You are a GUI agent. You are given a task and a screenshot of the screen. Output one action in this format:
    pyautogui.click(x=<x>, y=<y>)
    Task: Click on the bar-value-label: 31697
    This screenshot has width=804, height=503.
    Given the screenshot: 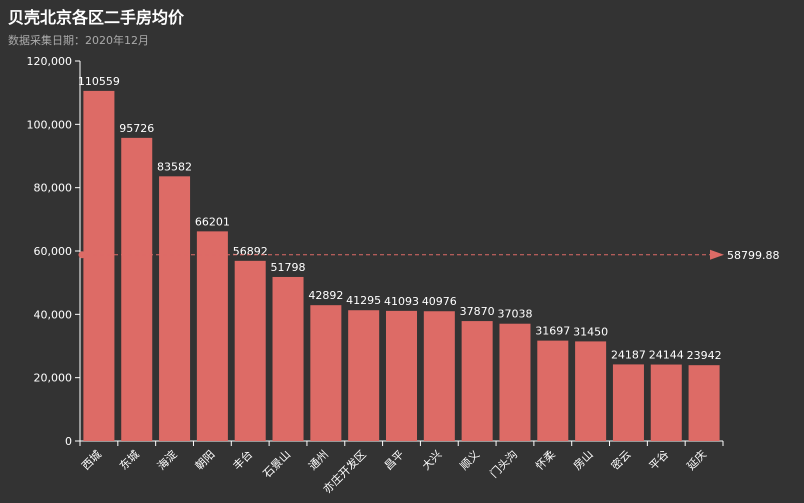 What is the action you would take?
    pyautogui.click(x=552, y=331)
    